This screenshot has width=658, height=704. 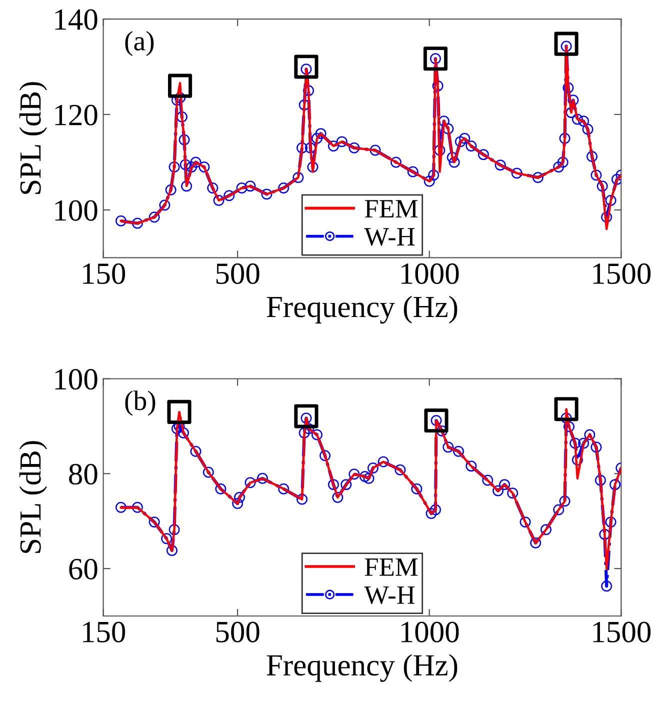 I want to click on y-tick-label: 120, so click(x=76, y=115).